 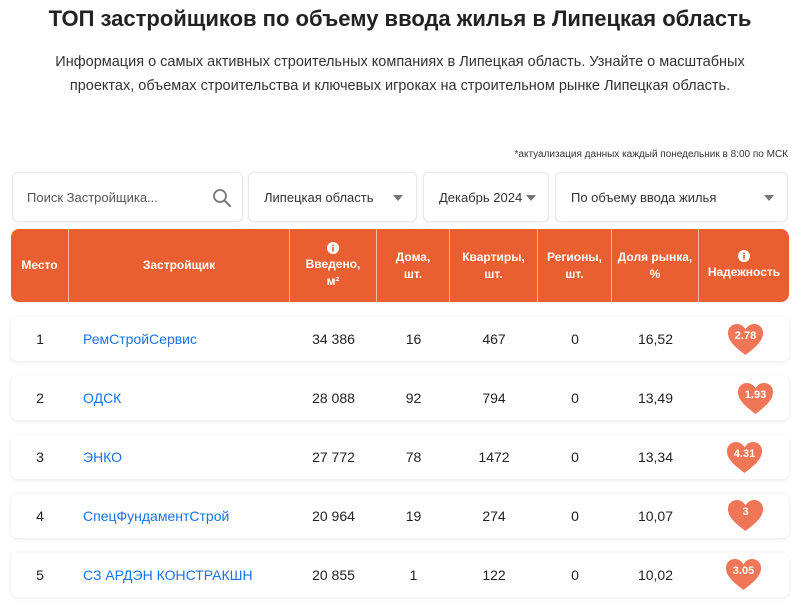 I want to click on reliability-badge: 2.78, so click(x=745, y=339).